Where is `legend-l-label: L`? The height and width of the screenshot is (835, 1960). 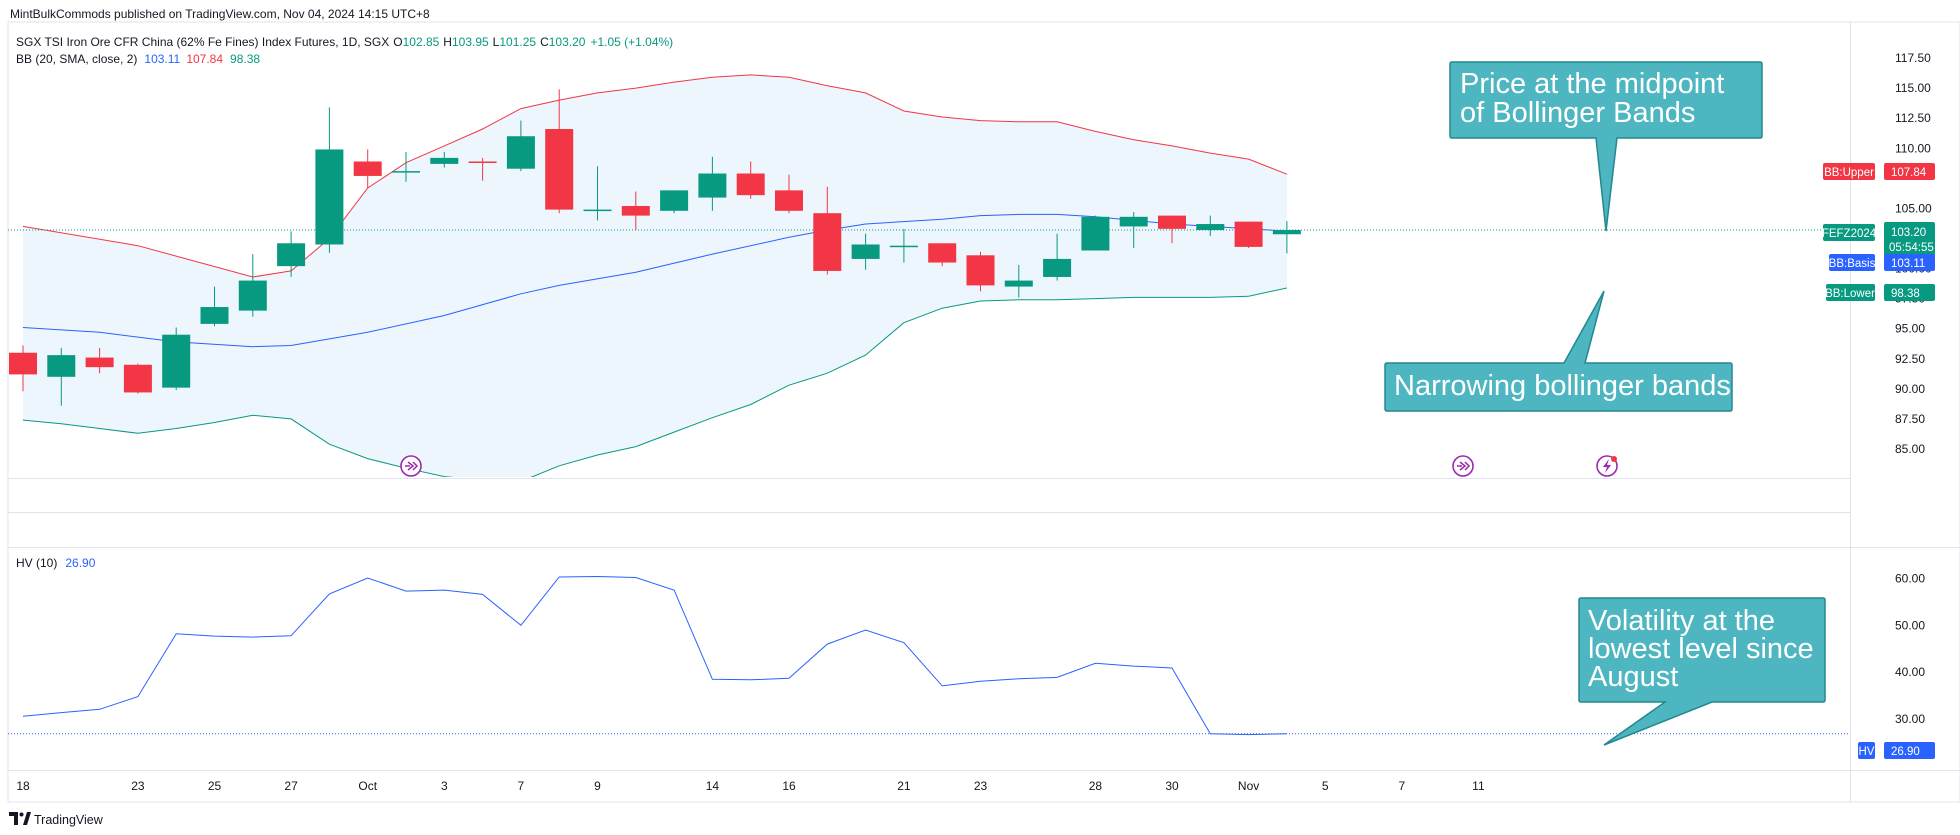 legend-l-label: L is located at coordinates (496, 42).